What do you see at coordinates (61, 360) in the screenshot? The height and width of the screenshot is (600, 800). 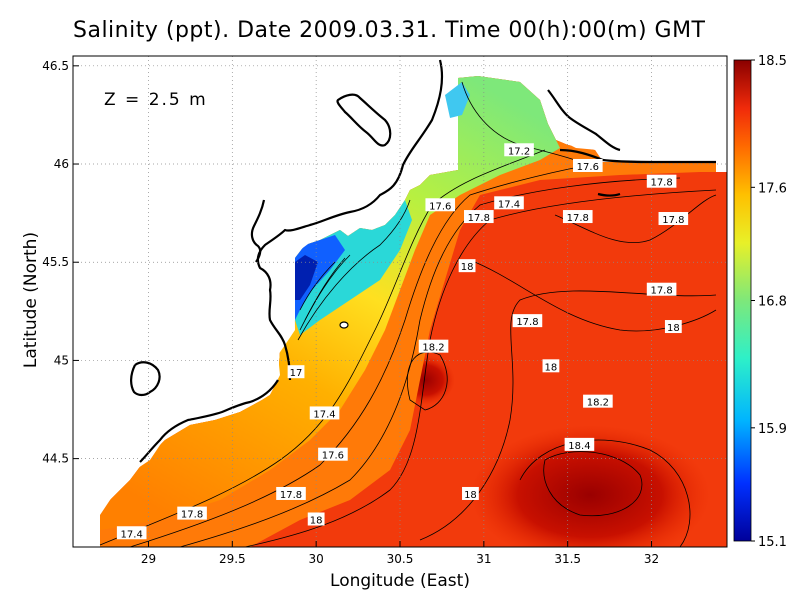 I see `y-tick-label: 45` at bounding box center [61, 360].